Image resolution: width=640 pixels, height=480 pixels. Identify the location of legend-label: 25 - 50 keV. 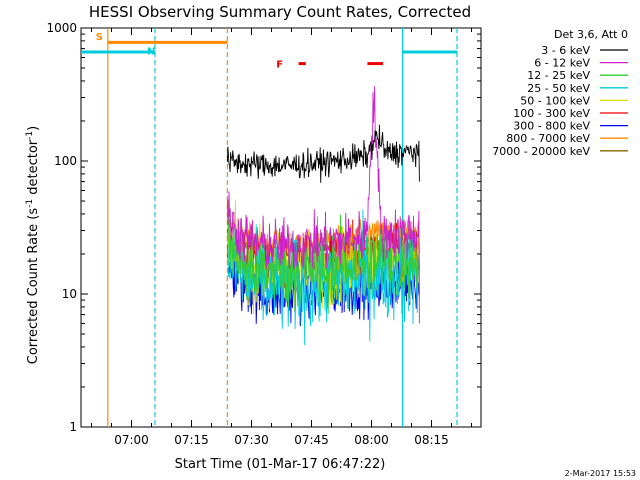
(558, 88).